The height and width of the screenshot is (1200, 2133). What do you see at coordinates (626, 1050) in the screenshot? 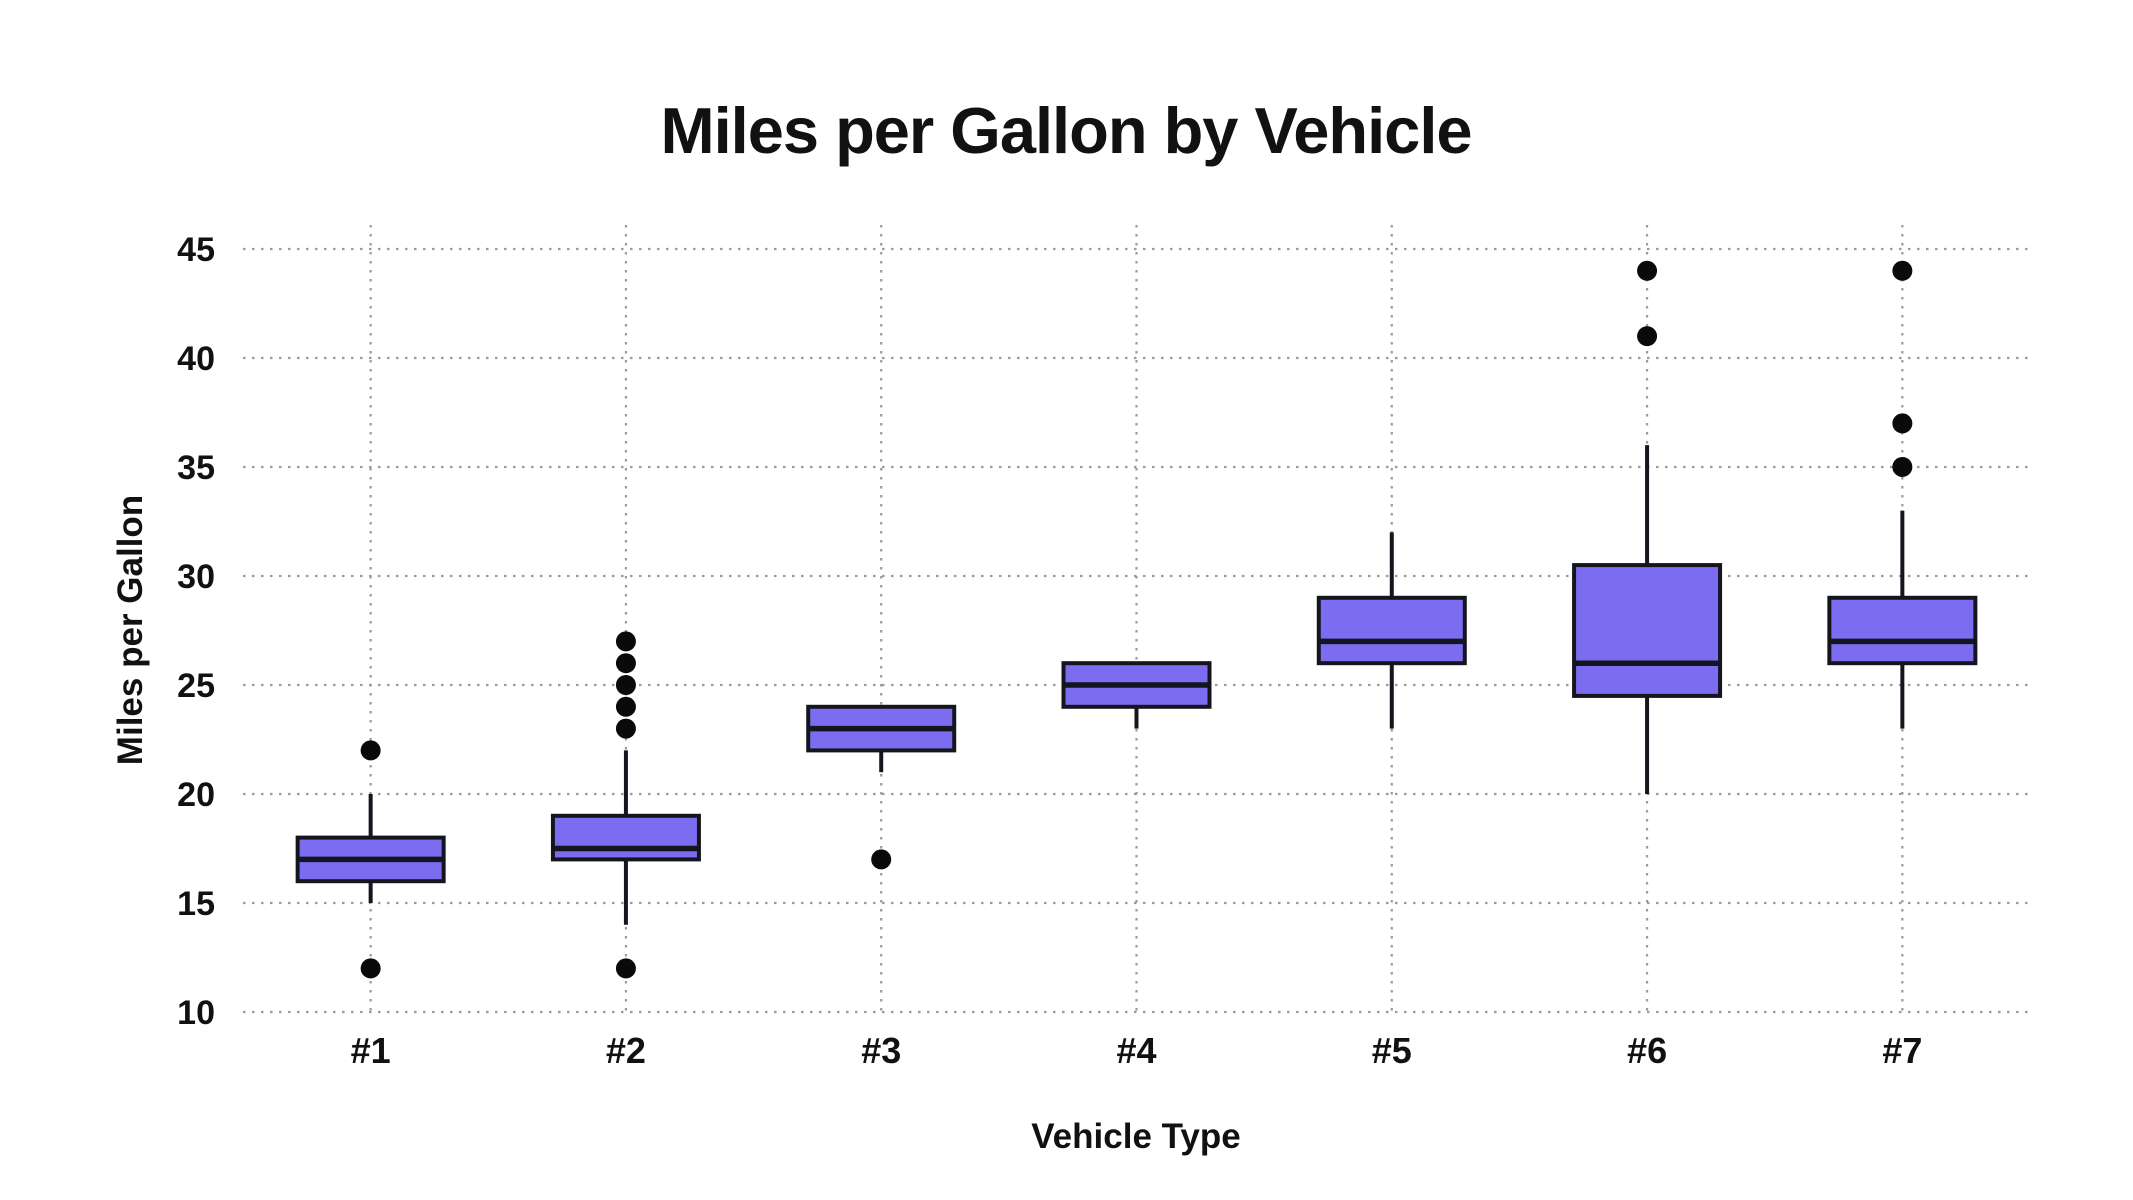
I see `x-tick-label: #2` at bounding box center [626, 1050].